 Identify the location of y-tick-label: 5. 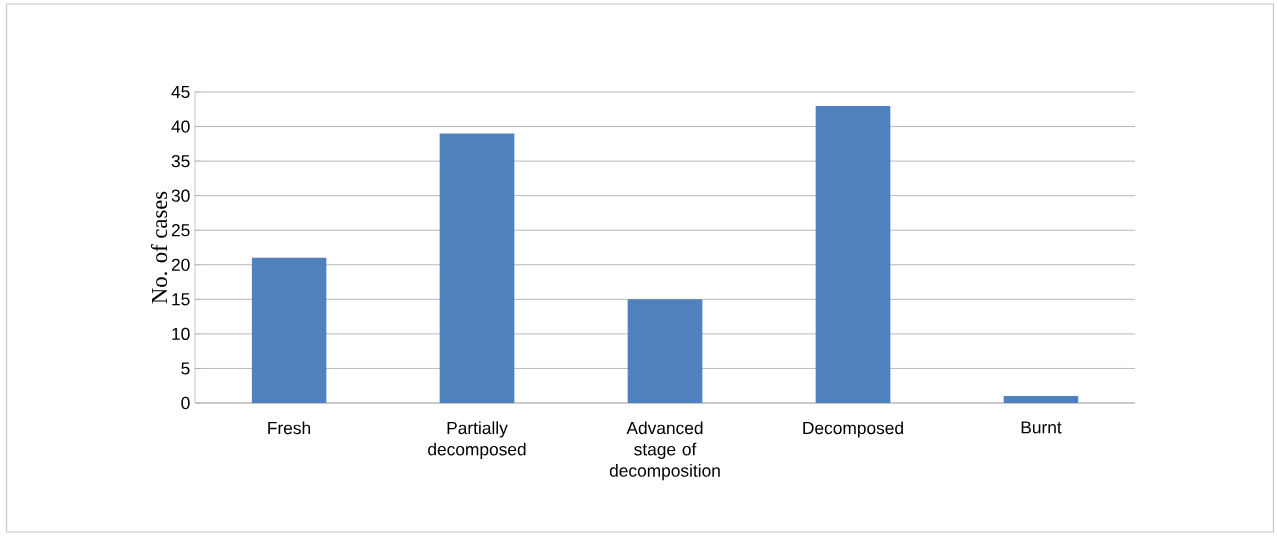
(185, 368).